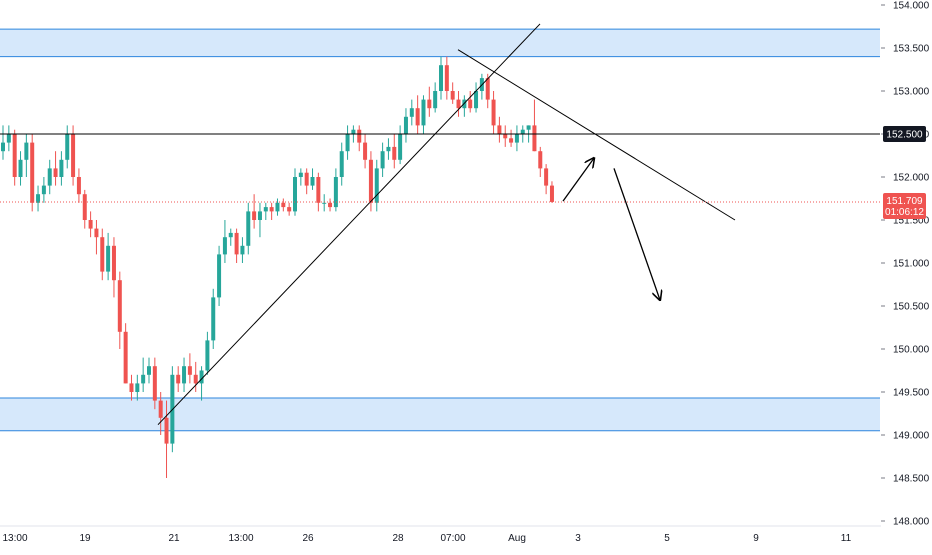 This screenshot has width=932, height=555. Describe the element at coordinates (911, 522) in the screenshot. I see `price-tick-label: 148.000` at that location.